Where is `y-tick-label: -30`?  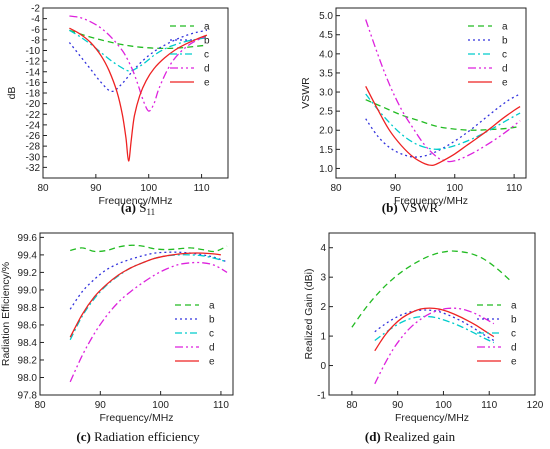
y-tick-label: -30 is located at coordinates (33, 157).